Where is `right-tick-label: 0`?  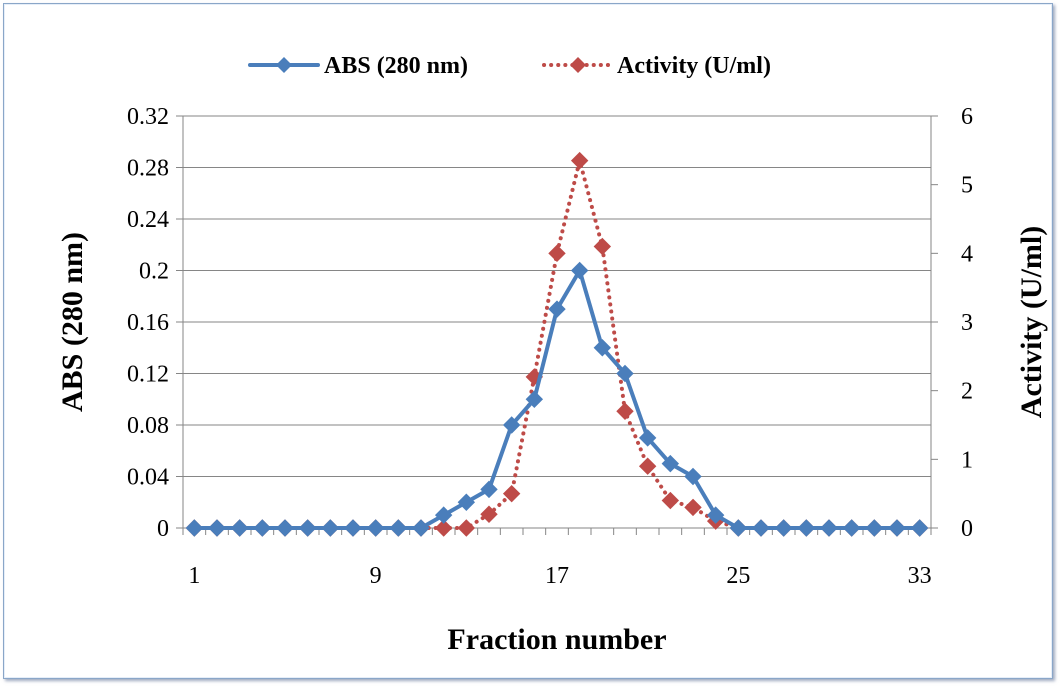 right-tick-label: 0 is located at coordinates (967, 529).